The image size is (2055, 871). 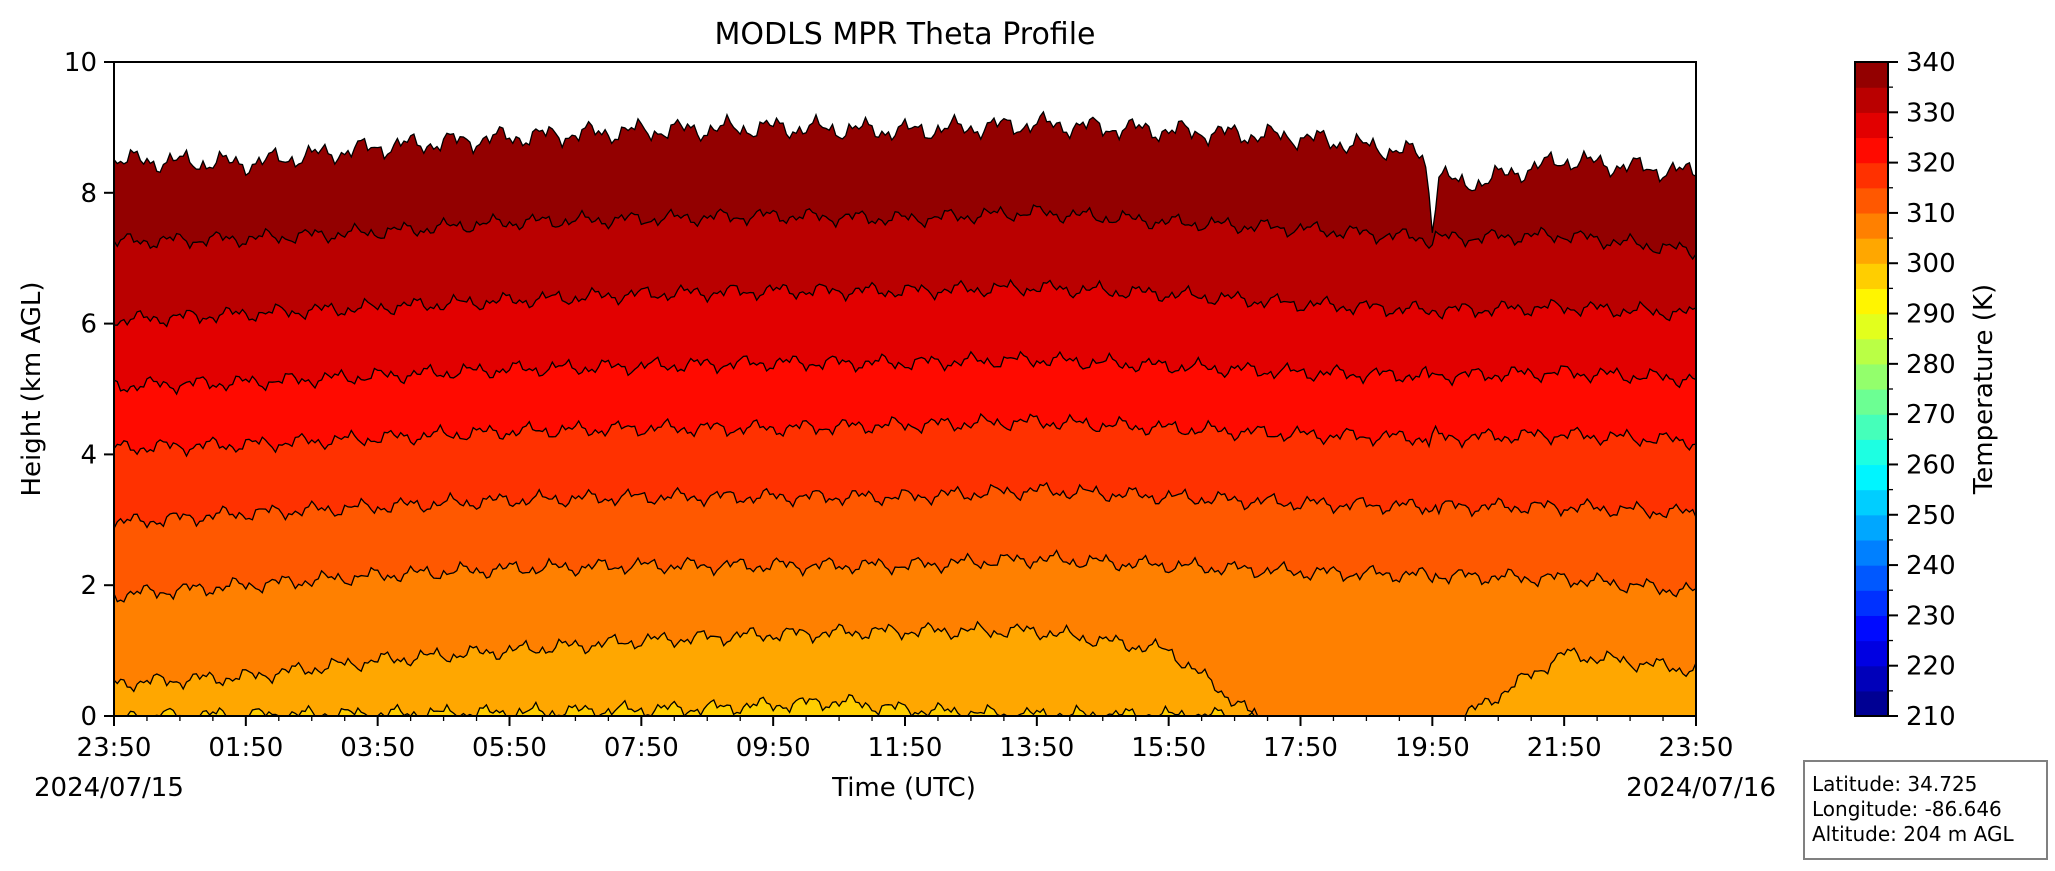 I want to click on colorbar-tick-label: 300, so click(x=1931, y=264).